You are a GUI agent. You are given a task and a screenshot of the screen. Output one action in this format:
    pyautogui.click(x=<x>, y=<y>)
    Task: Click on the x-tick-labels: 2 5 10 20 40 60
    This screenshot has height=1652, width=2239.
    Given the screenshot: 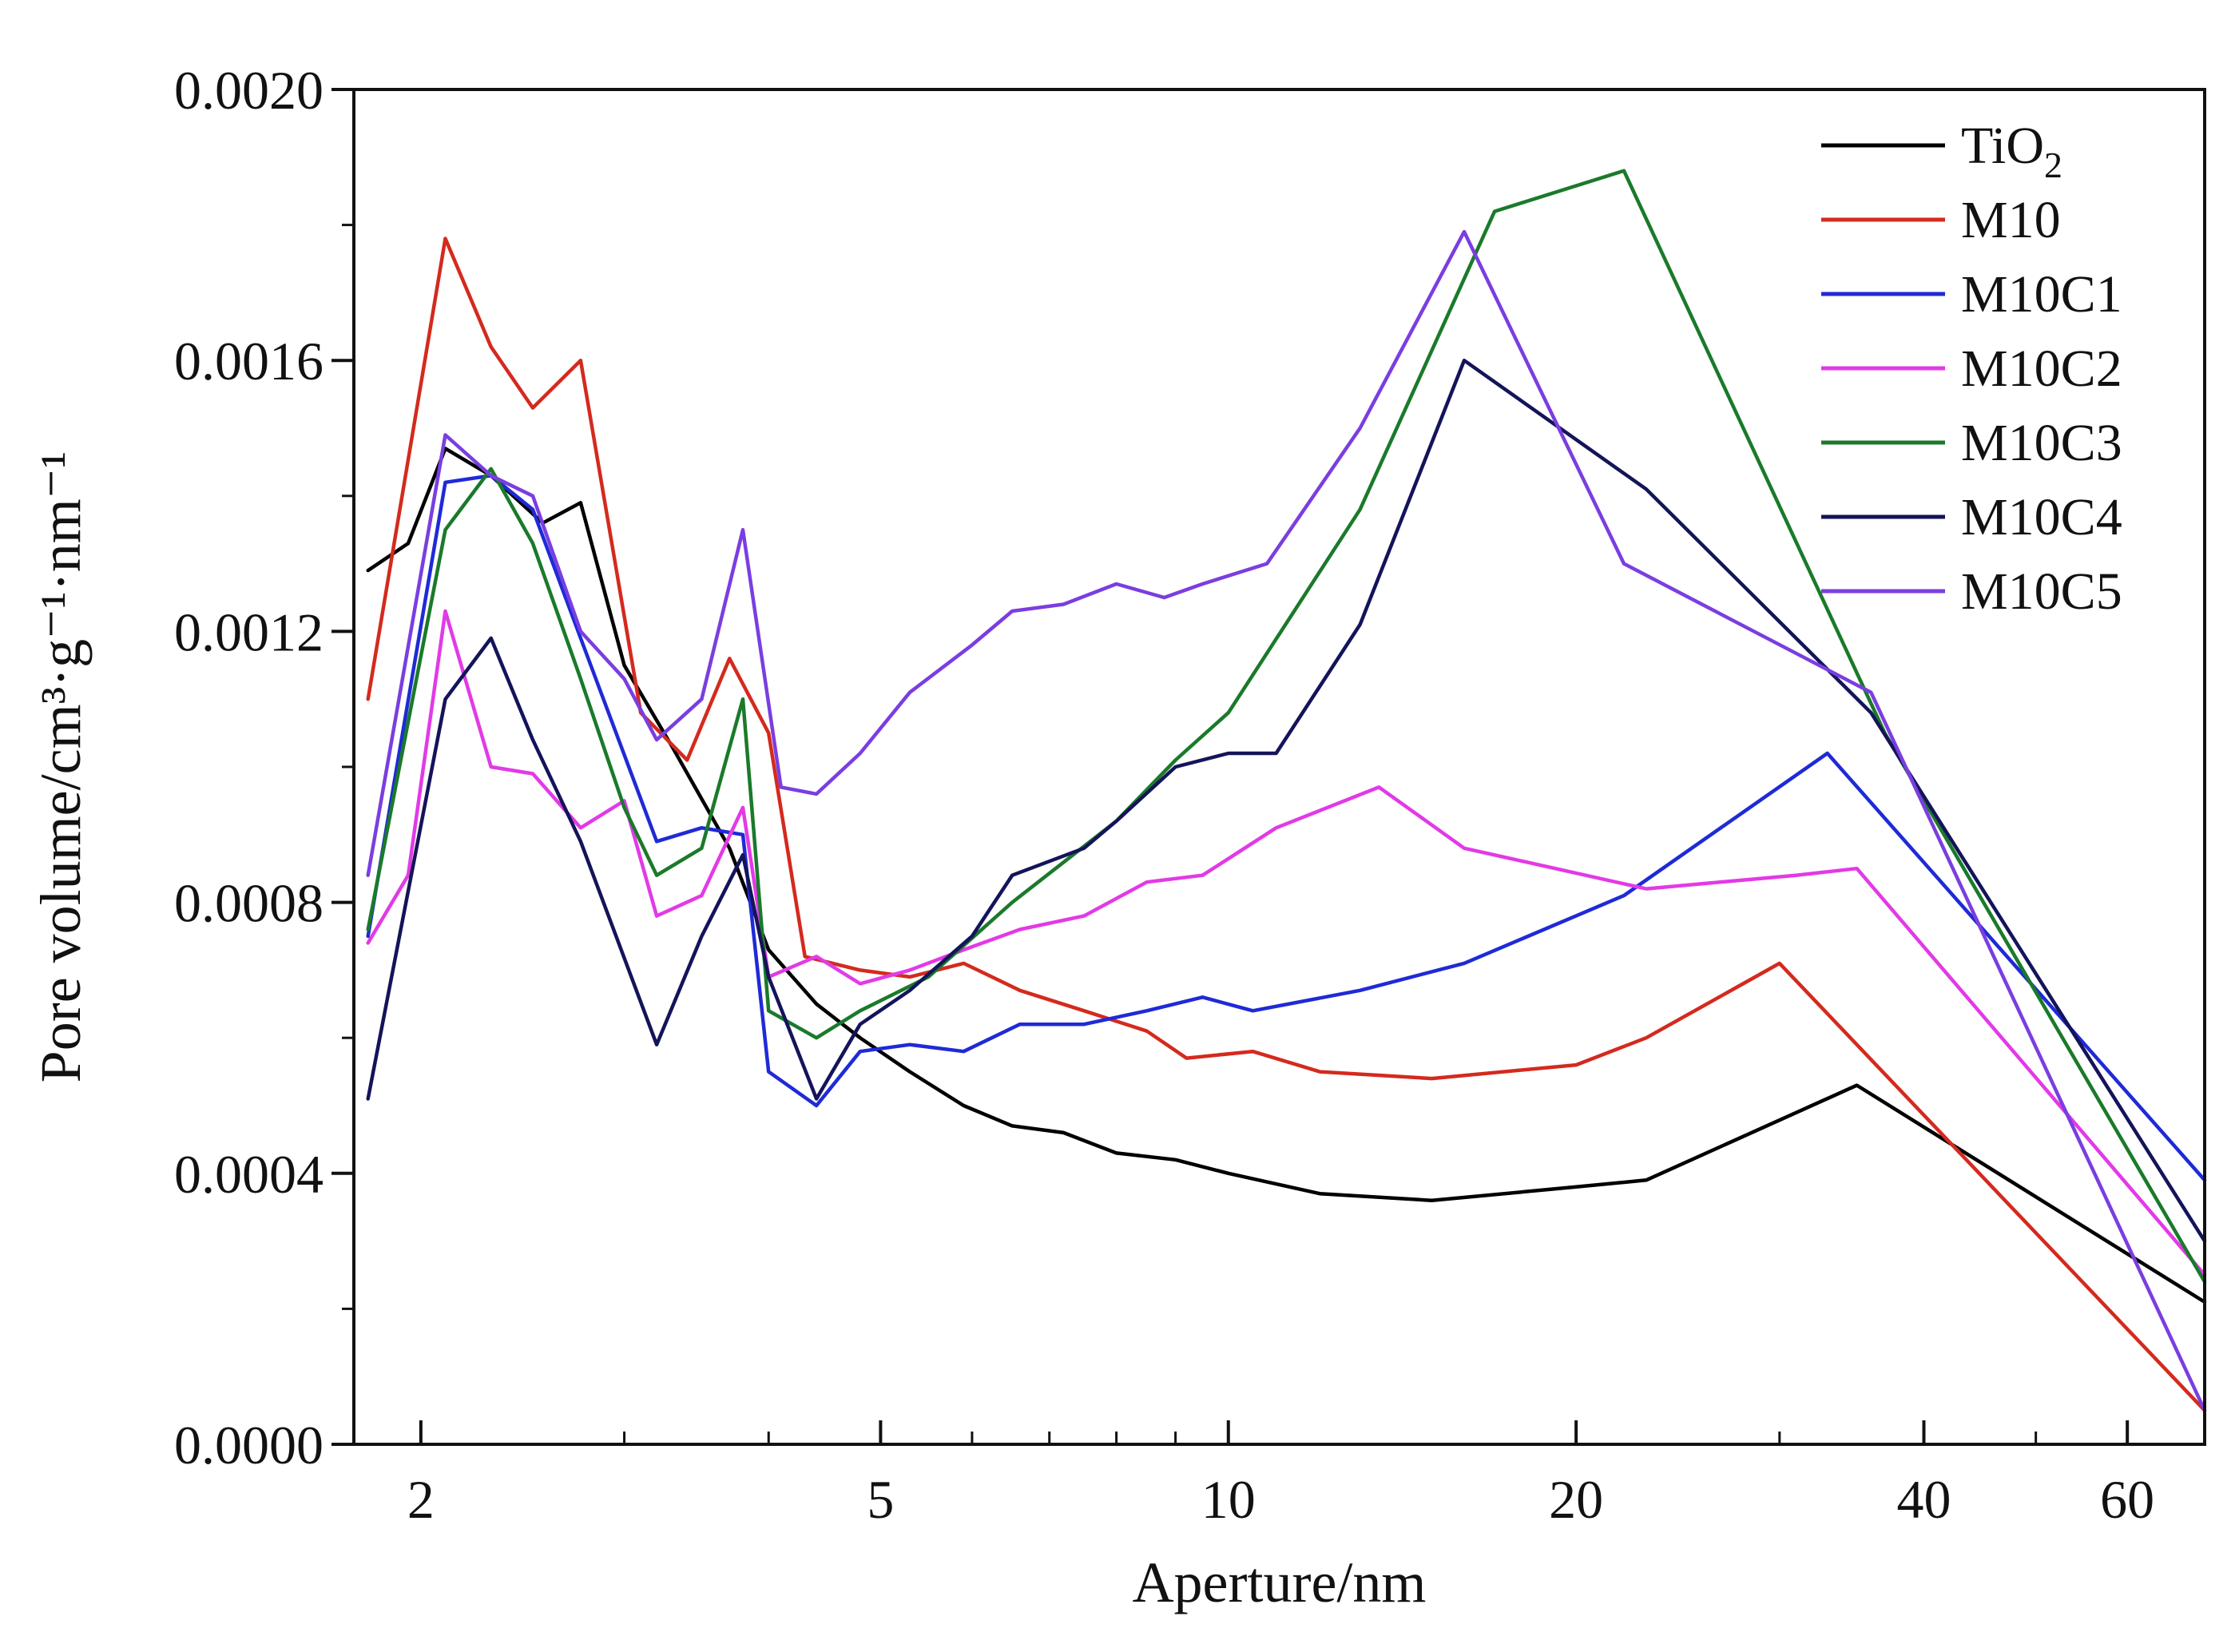 What is the action you would take?
    pyautogui.click(x=1280, y=1499)
    